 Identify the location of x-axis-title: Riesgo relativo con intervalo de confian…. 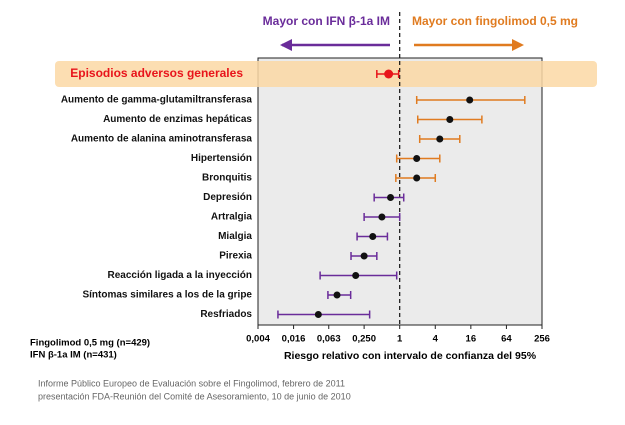
(410, 356).